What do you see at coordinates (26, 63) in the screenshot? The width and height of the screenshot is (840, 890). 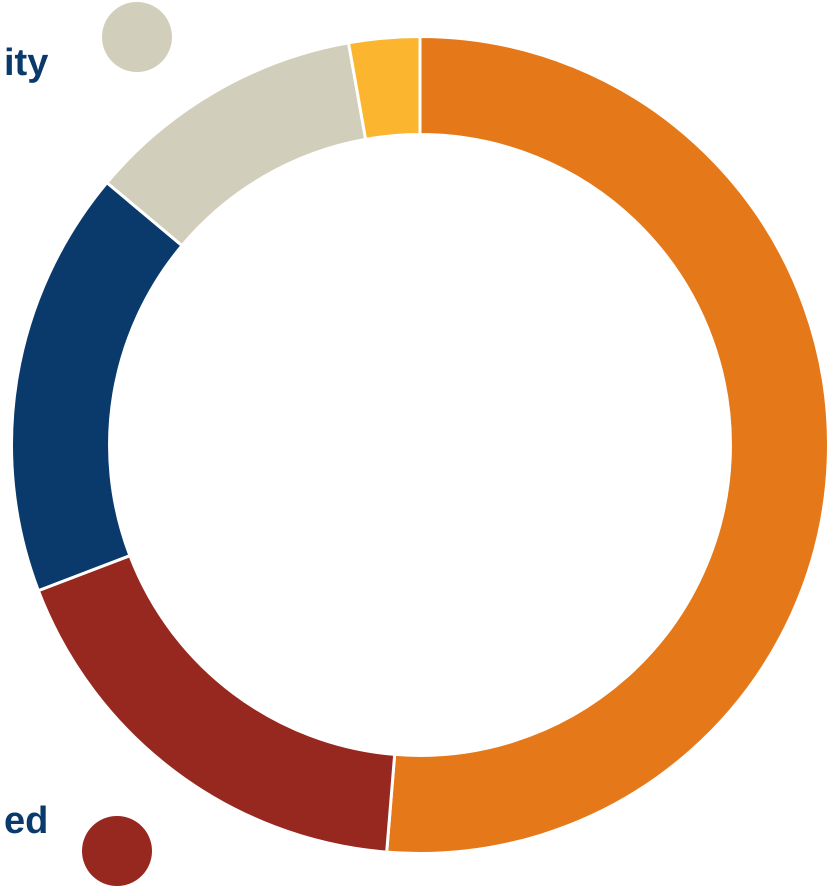 I see `legend-label: ity` at bounding box center [26, 63].